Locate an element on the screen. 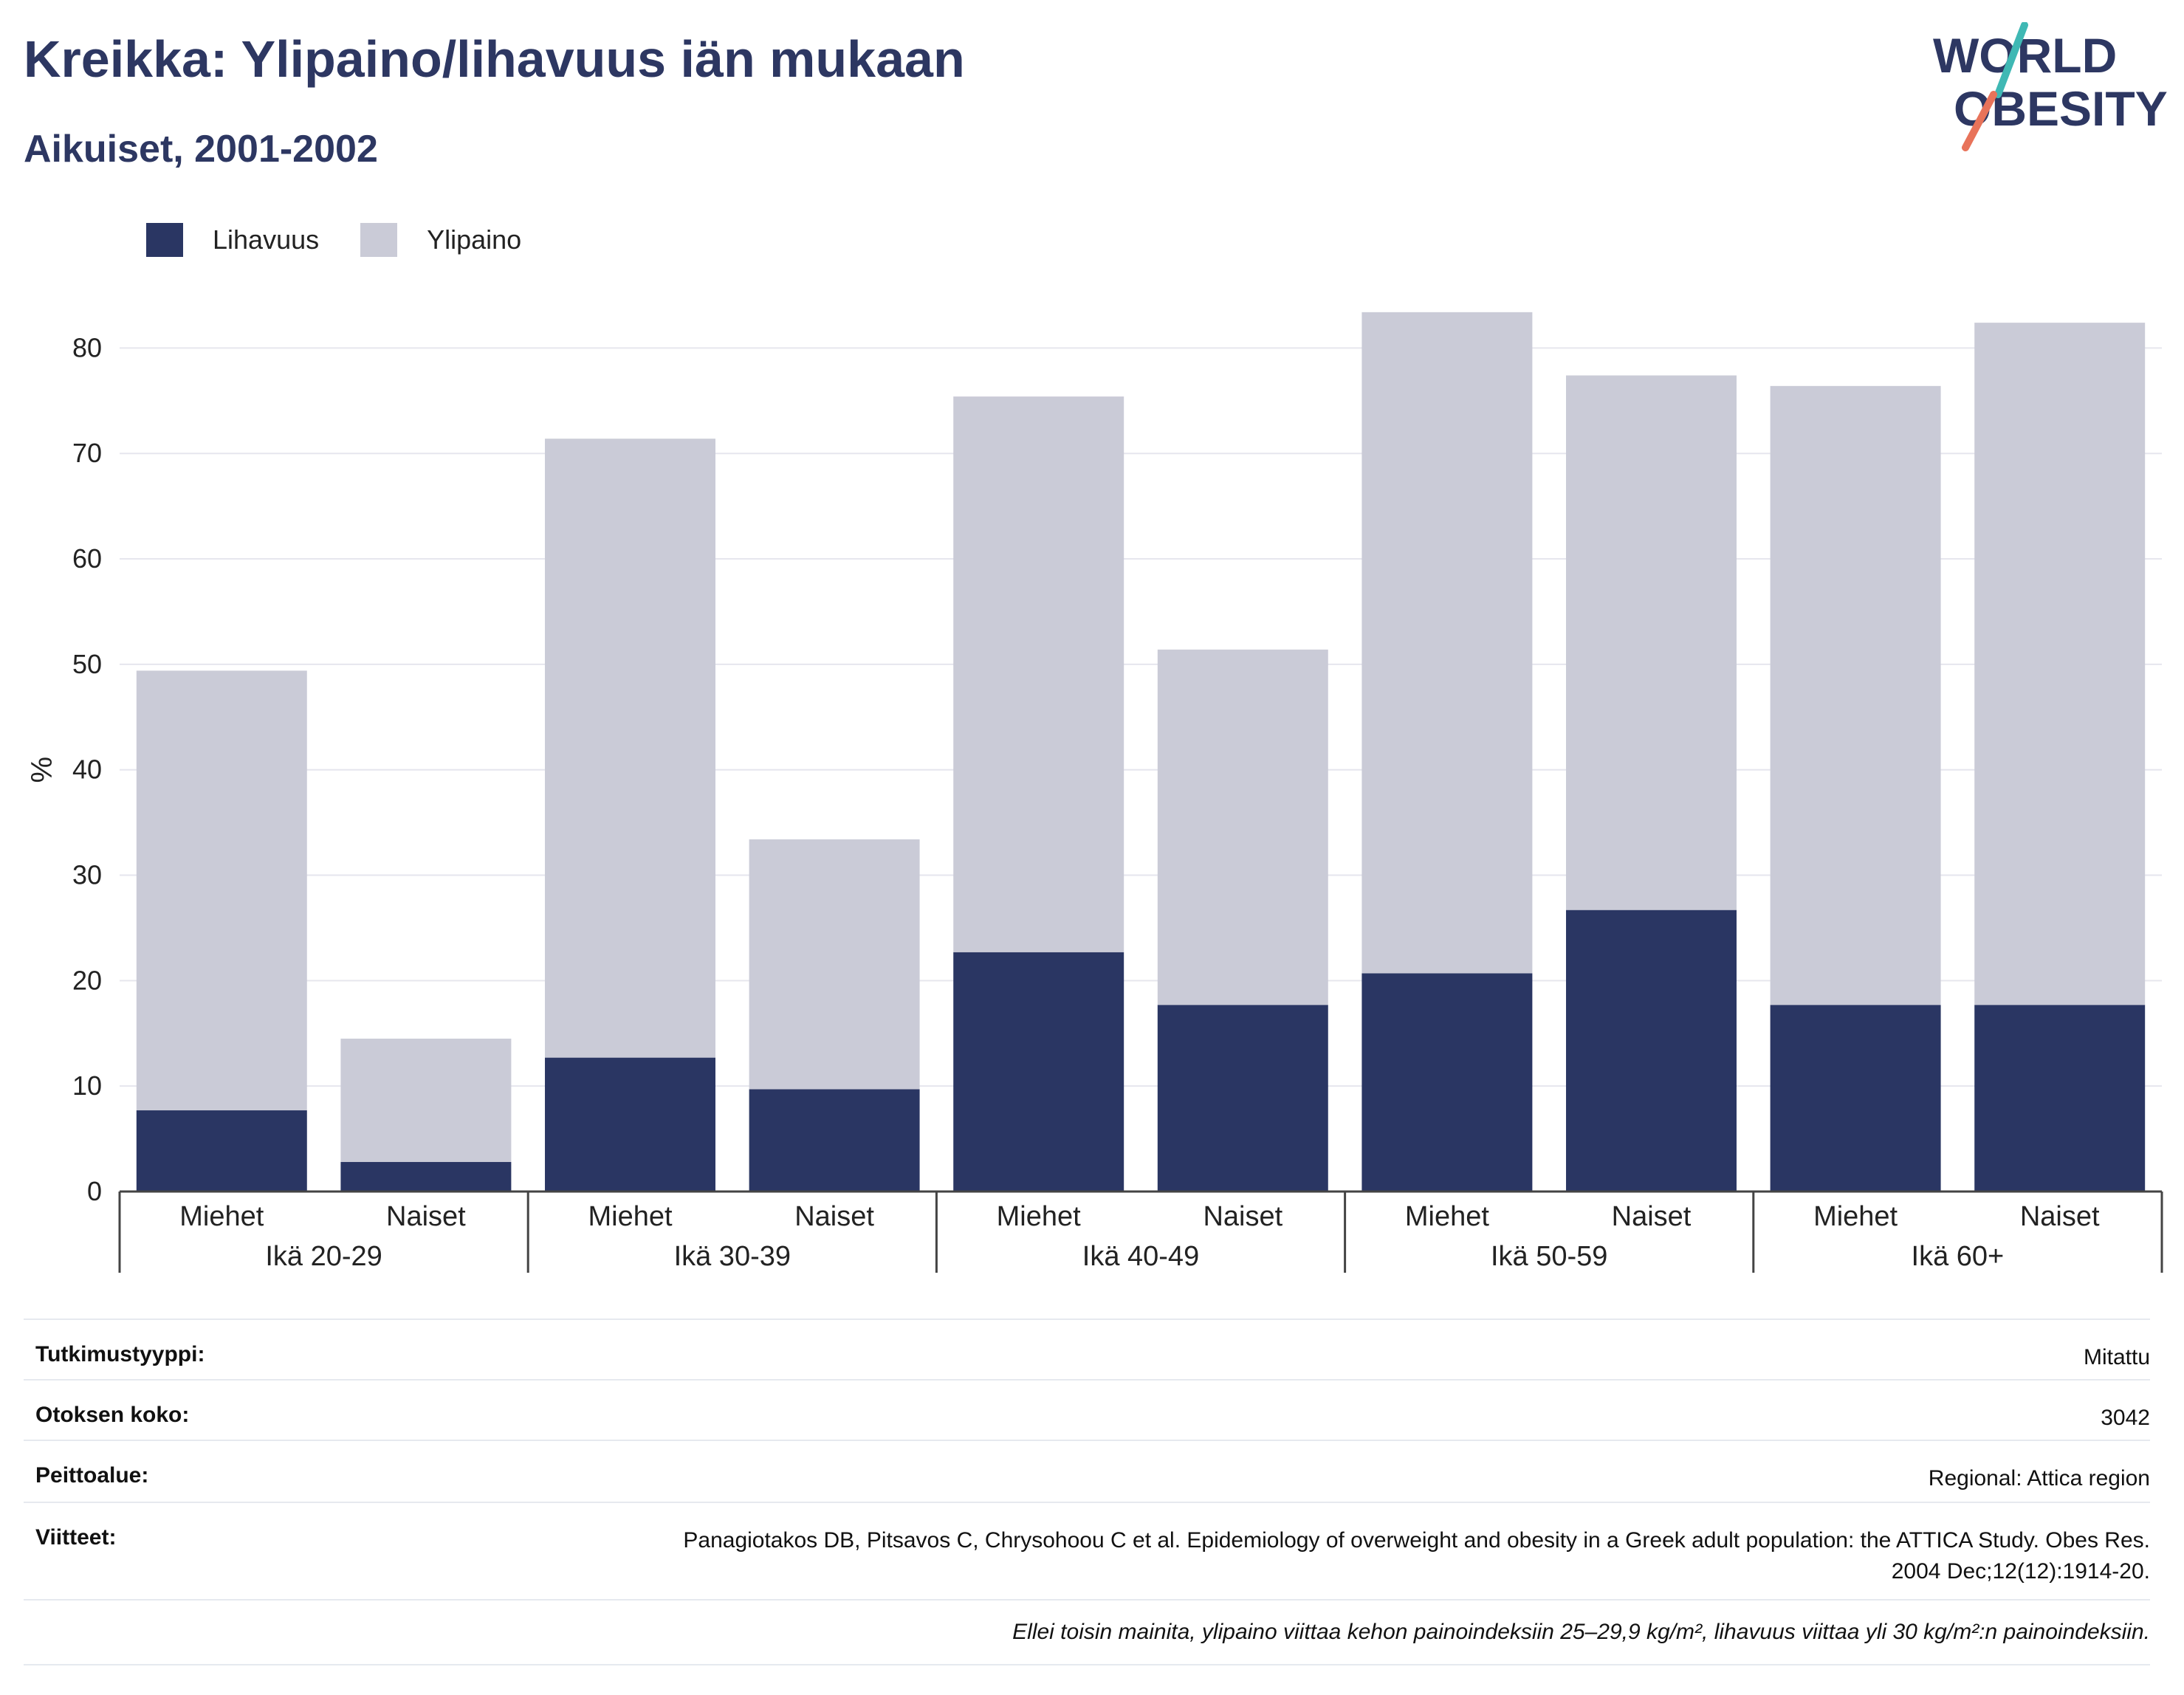  logo-line1: WORLD is located at coordinates (2025, 56).